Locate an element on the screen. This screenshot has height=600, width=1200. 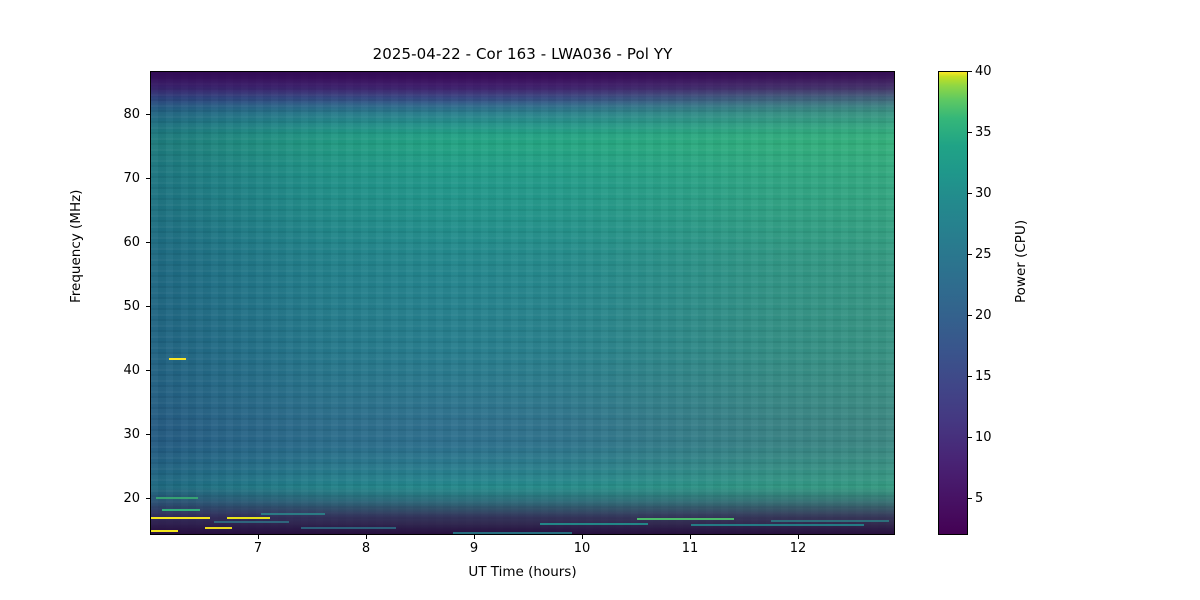
y-tick-label: 40 is located at coordinates (131, 370).